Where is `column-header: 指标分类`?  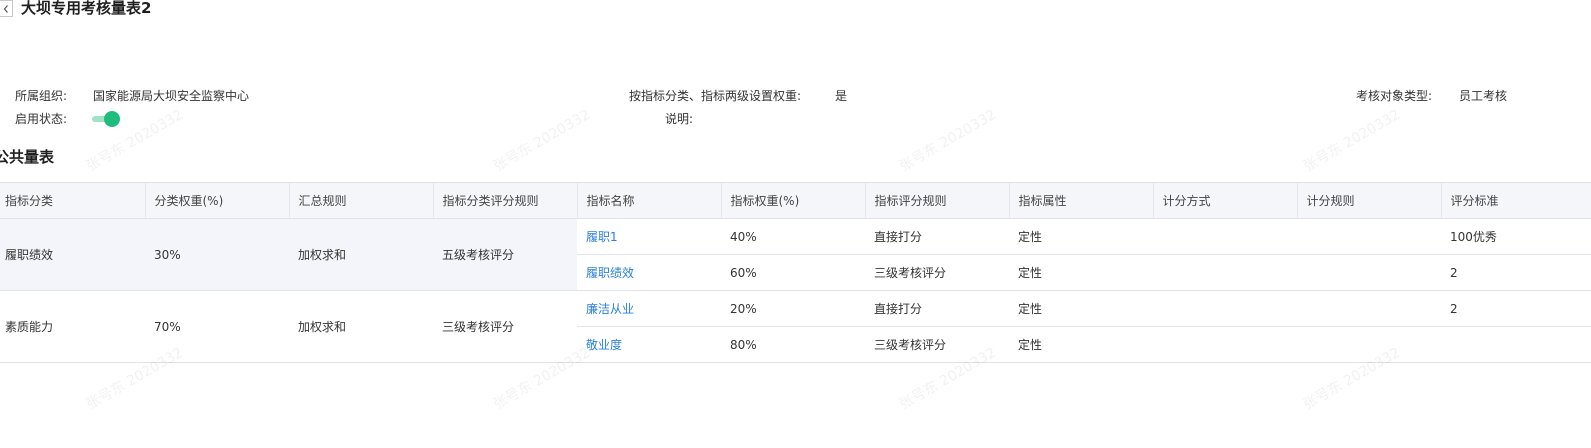
column-header: 指标分类 is located at coordinates (73, 200).